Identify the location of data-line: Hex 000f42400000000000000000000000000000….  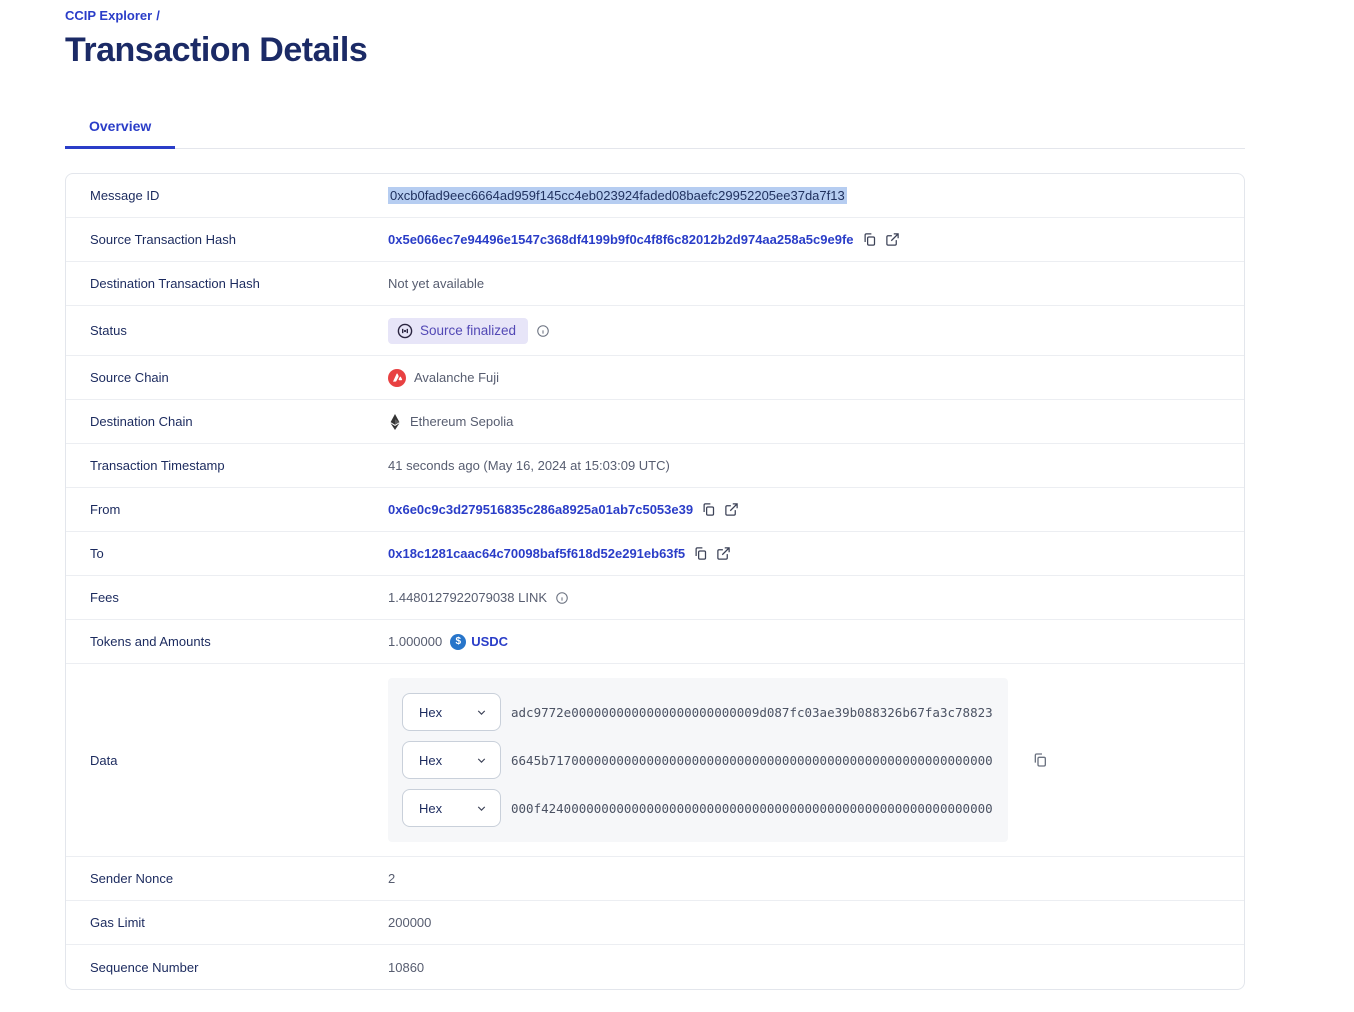
(698, 808).